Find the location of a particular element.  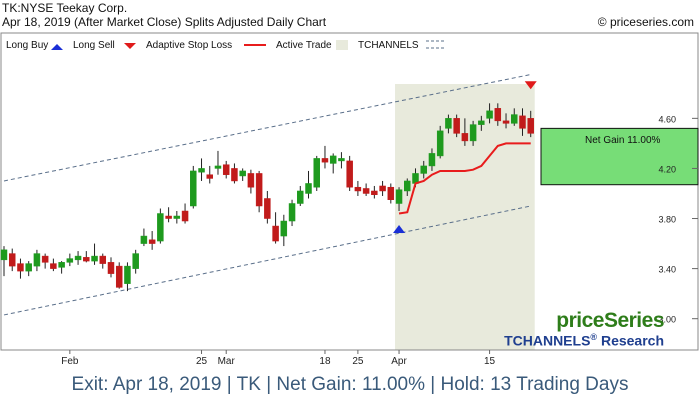

stop-loss-line is located at coordinates (464, 178).